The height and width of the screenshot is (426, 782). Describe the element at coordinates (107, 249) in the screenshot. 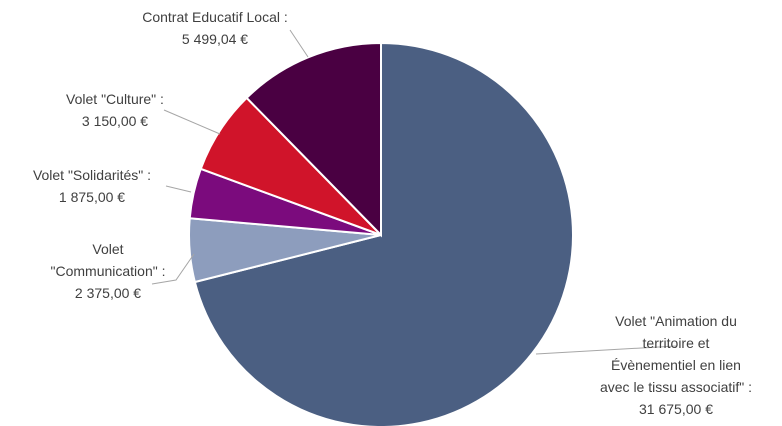

I see `data-label-1-line-0: Volet` at that location.